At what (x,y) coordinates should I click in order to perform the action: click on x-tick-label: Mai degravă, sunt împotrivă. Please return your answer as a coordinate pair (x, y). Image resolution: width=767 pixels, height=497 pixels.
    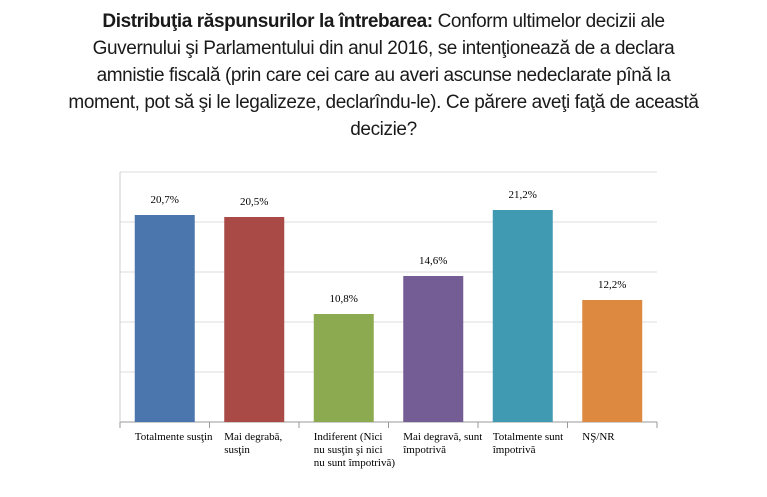
    Looking at the image, I should click on (443, 443).